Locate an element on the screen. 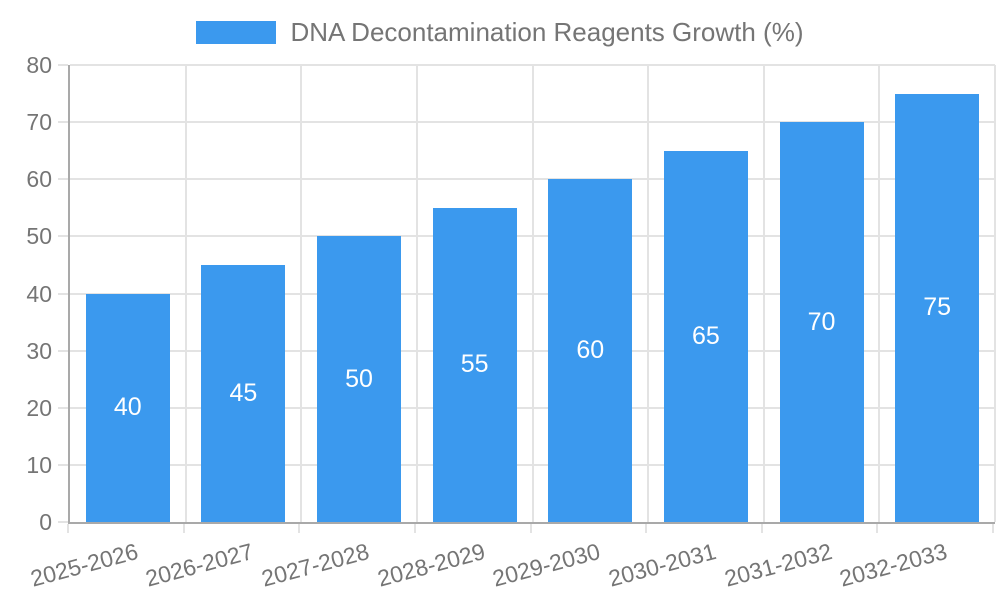 This screenshot has width=1000, height=600. bar-value-label: 45 is located at coordinates (243, 392).